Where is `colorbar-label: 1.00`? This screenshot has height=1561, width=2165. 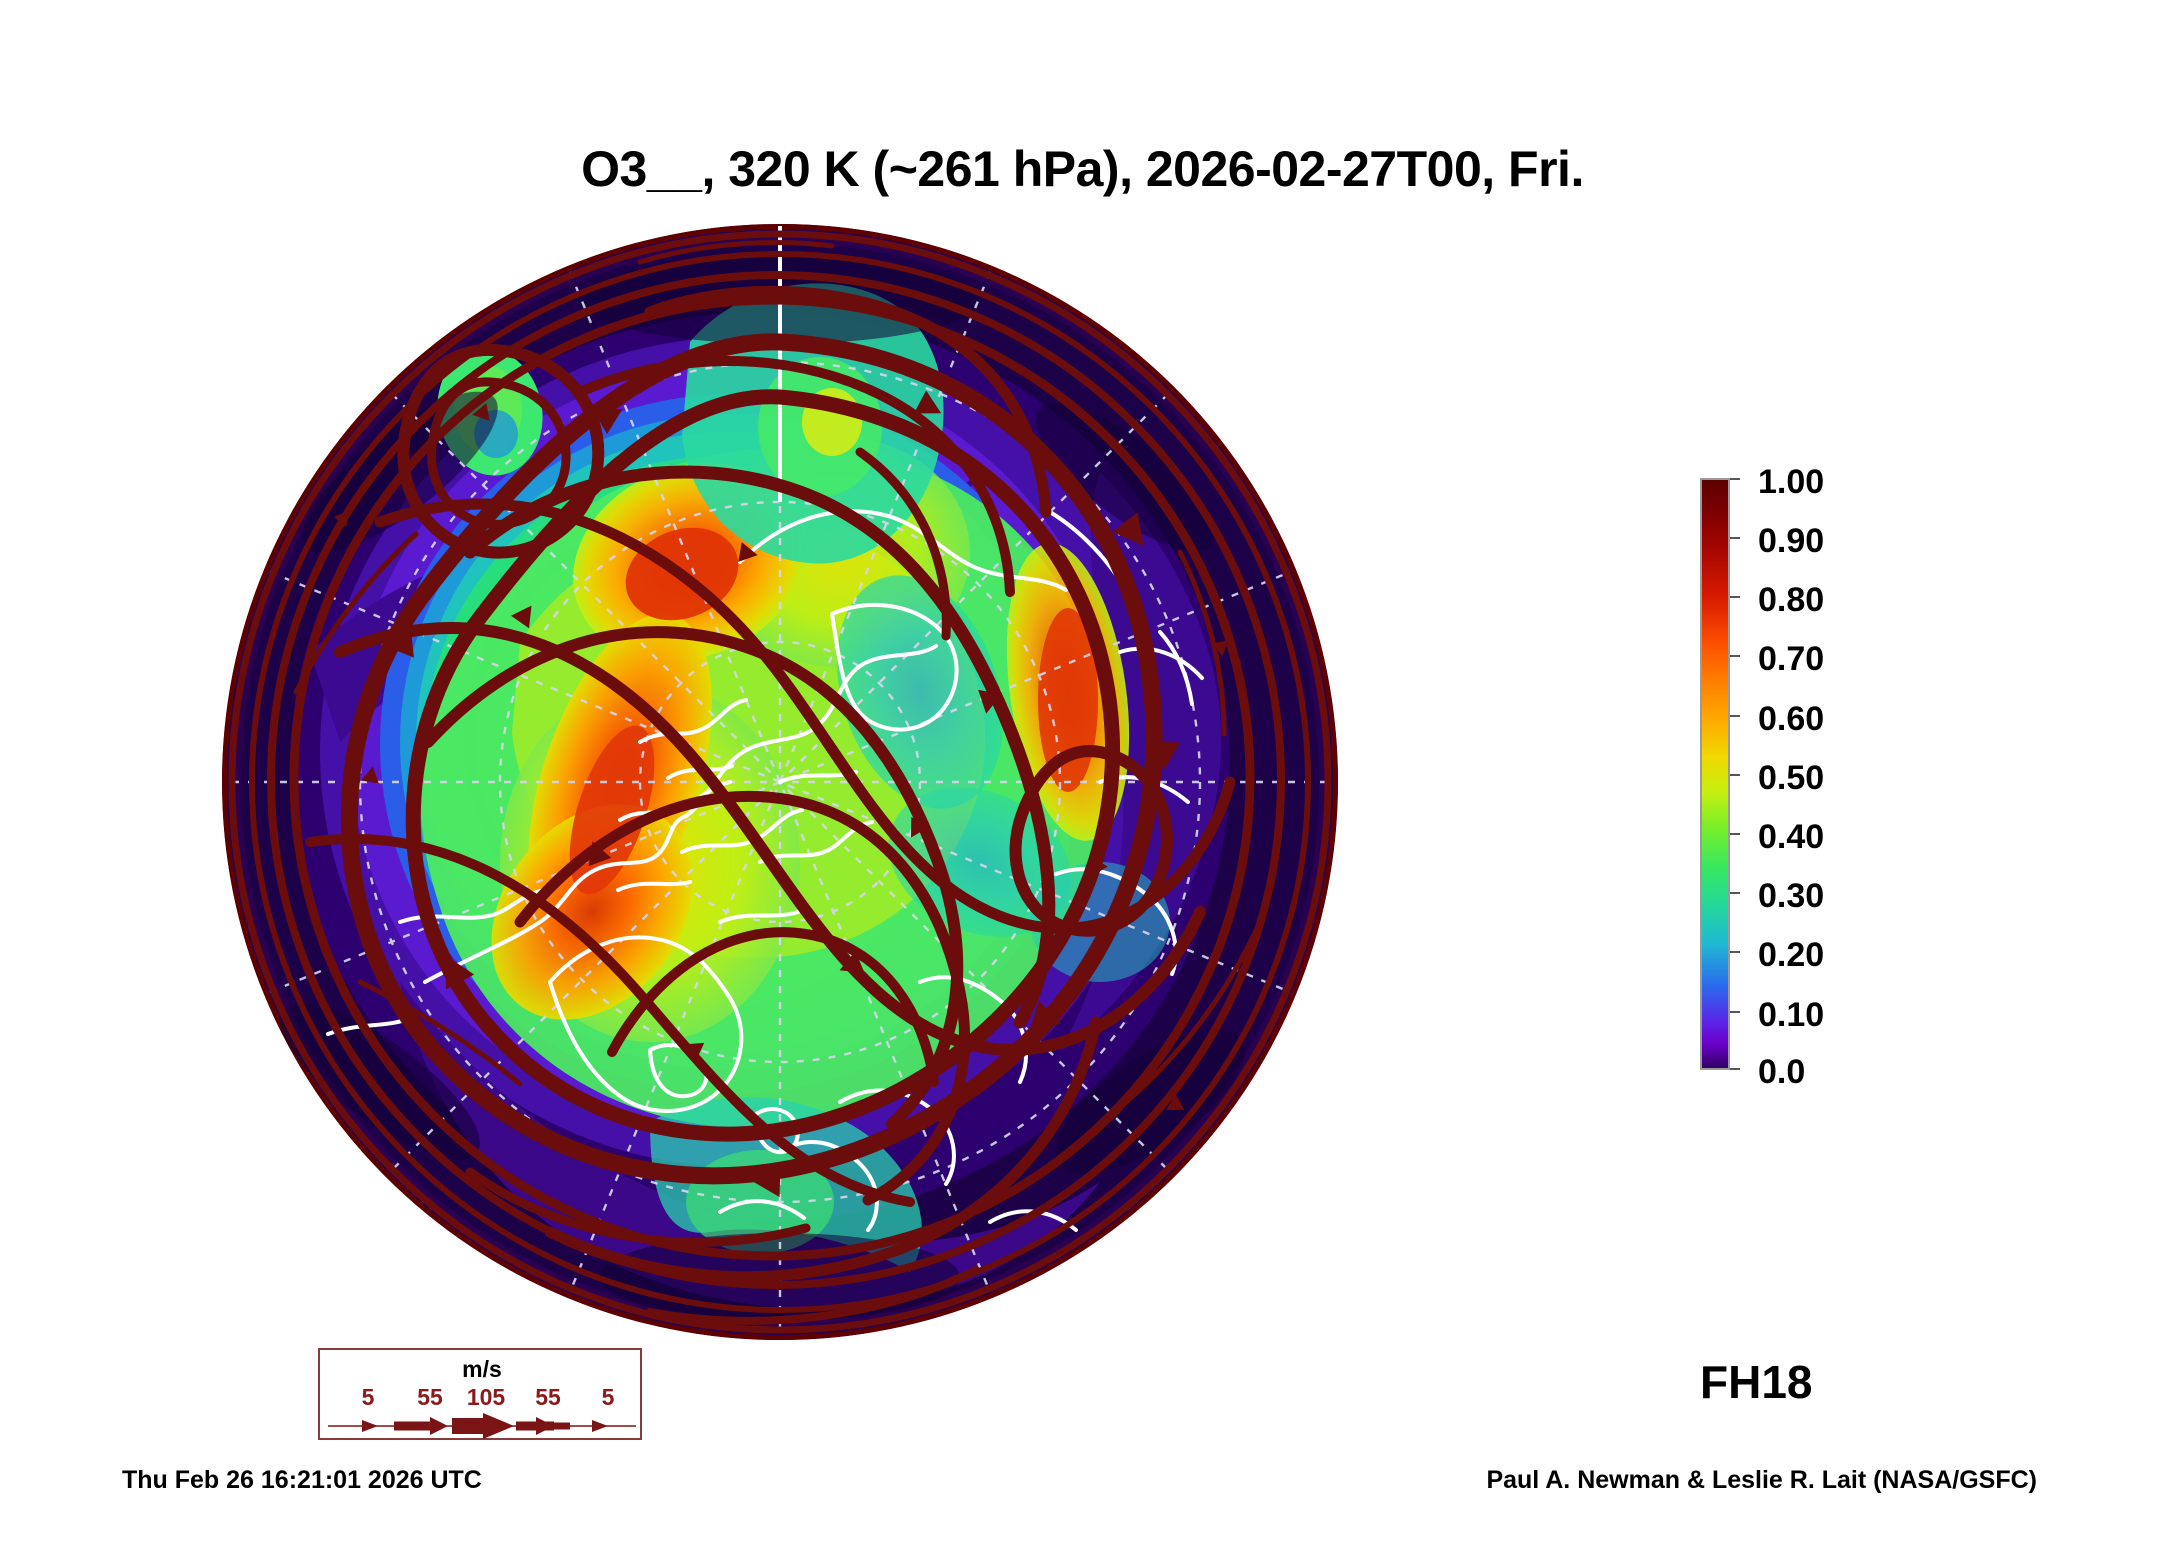
colorbar-label: 1.00 is located at coordinates (1791, 482).